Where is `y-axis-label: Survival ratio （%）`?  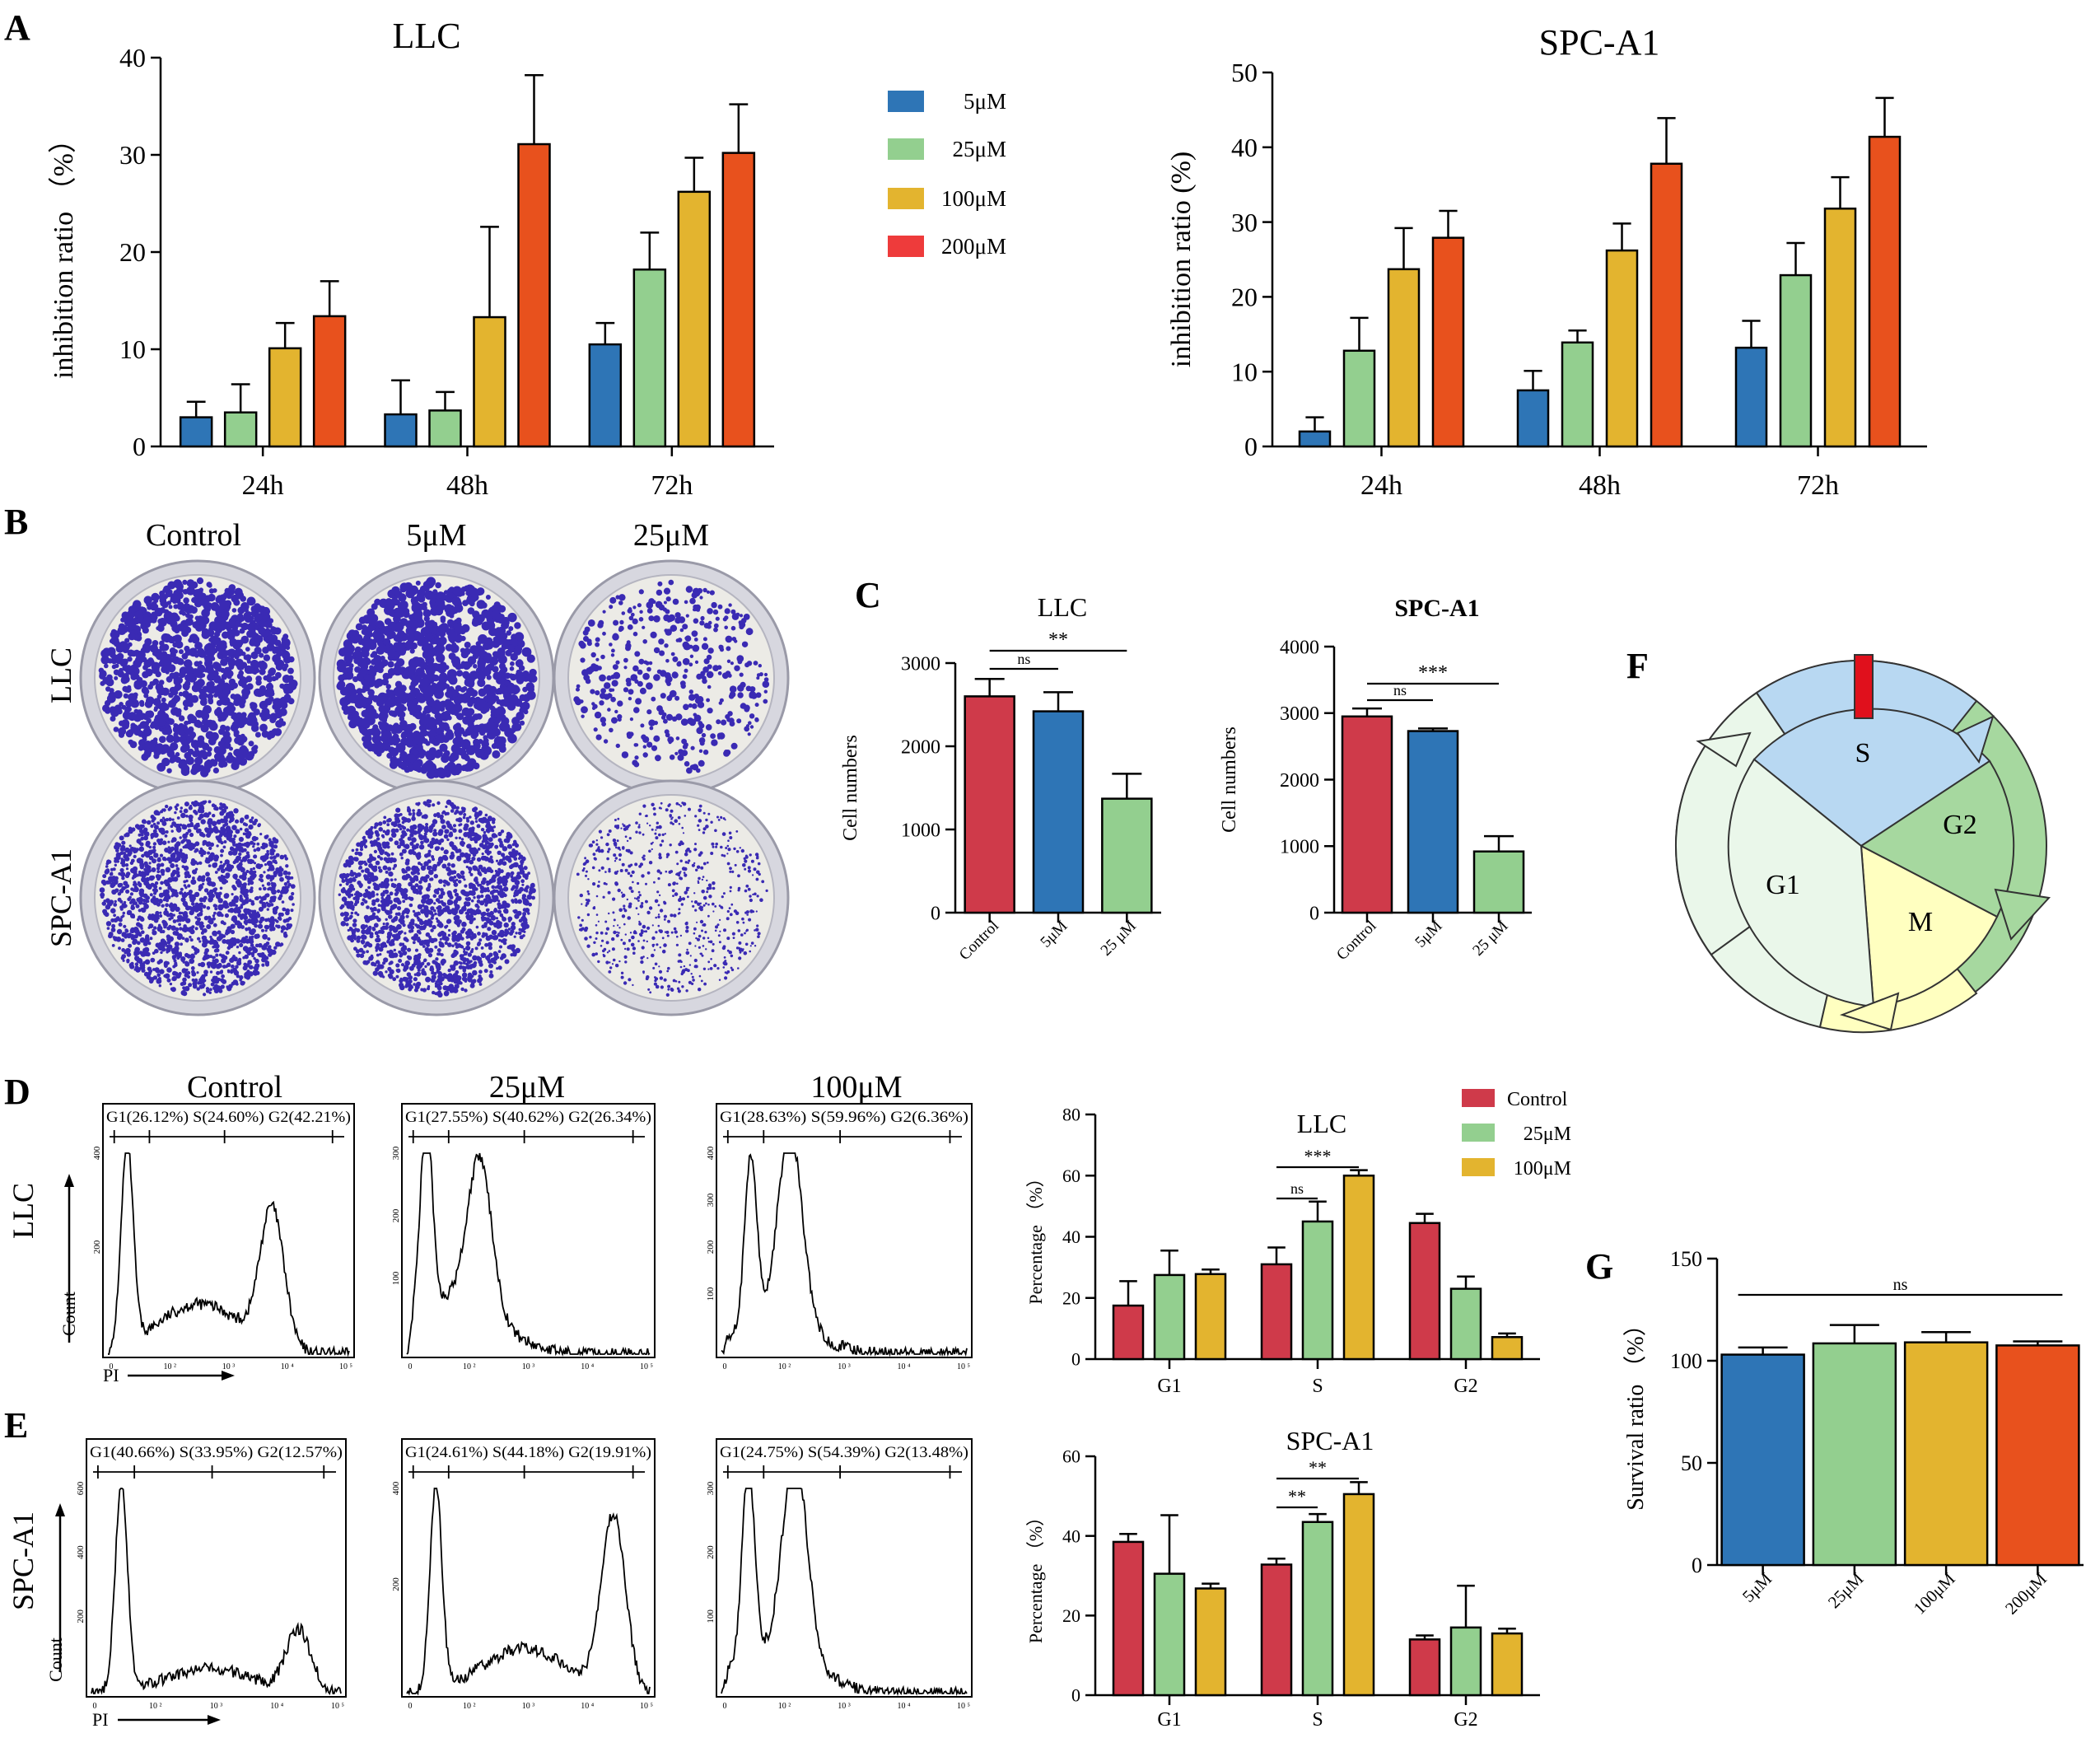 y-axis-label: Survival ratio （%） is located at coordinates (1635, 1412).